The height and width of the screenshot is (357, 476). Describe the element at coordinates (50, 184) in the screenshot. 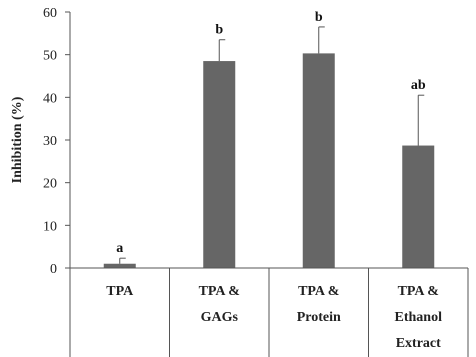

I see `y-tick-label: 20` at that location.